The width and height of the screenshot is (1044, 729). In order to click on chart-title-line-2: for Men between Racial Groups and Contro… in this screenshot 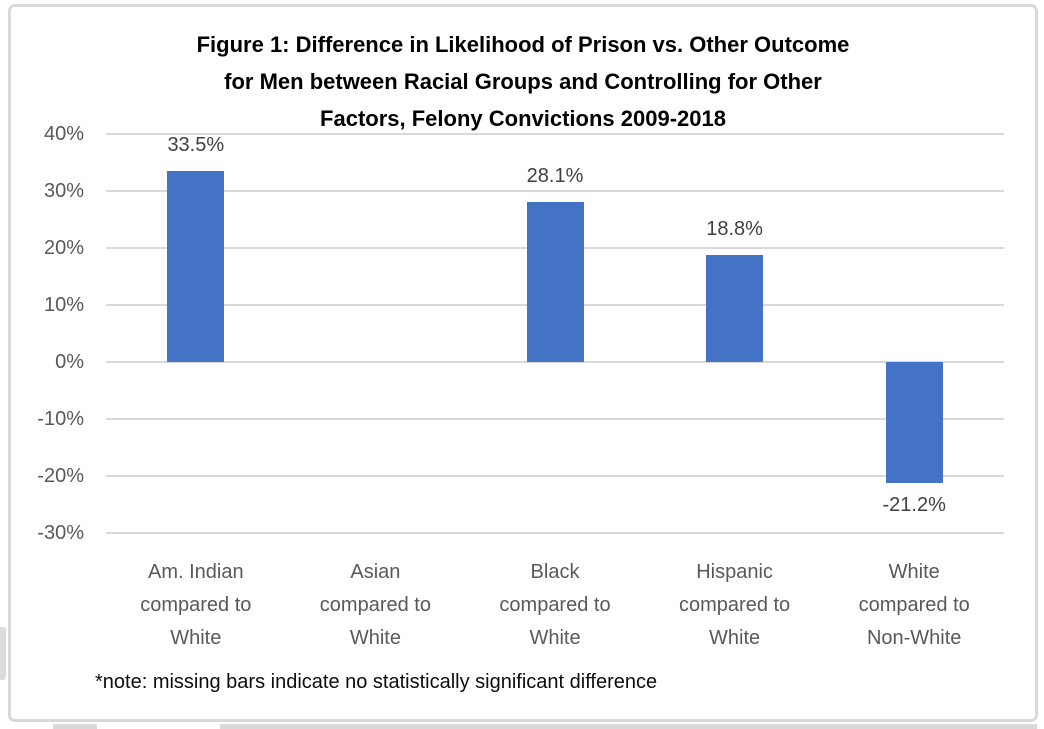, I will do `click(523, 81)`.